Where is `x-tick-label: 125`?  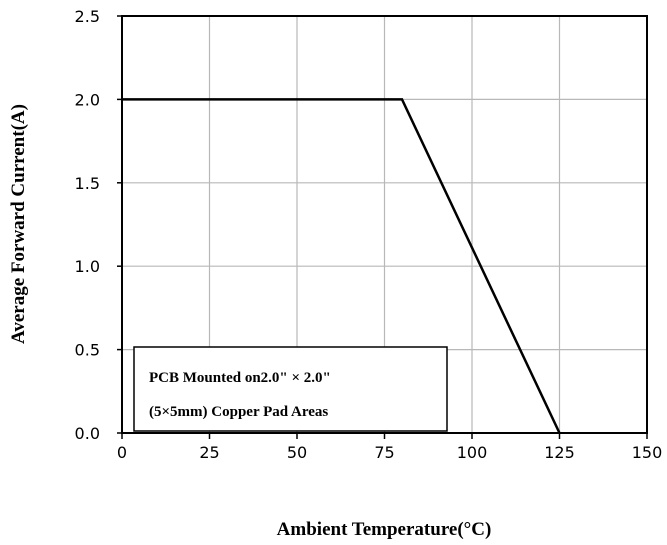 x-tick-label: 125 is located at coordinates (559, 452).